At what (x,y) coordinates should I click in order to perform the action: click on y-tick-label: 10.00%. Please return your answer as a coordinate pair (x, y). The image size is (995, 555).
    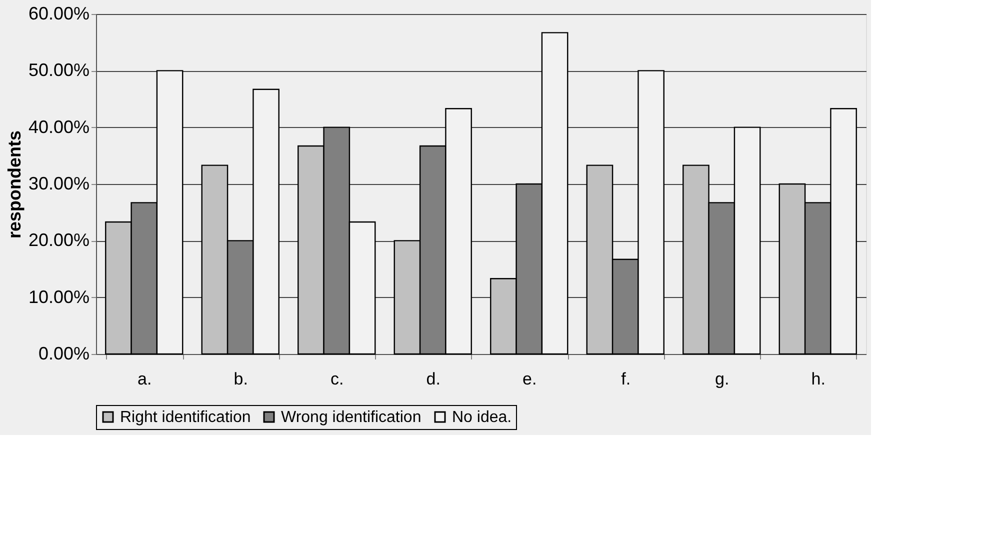
    Looking at the image, I should click on (59, 296).